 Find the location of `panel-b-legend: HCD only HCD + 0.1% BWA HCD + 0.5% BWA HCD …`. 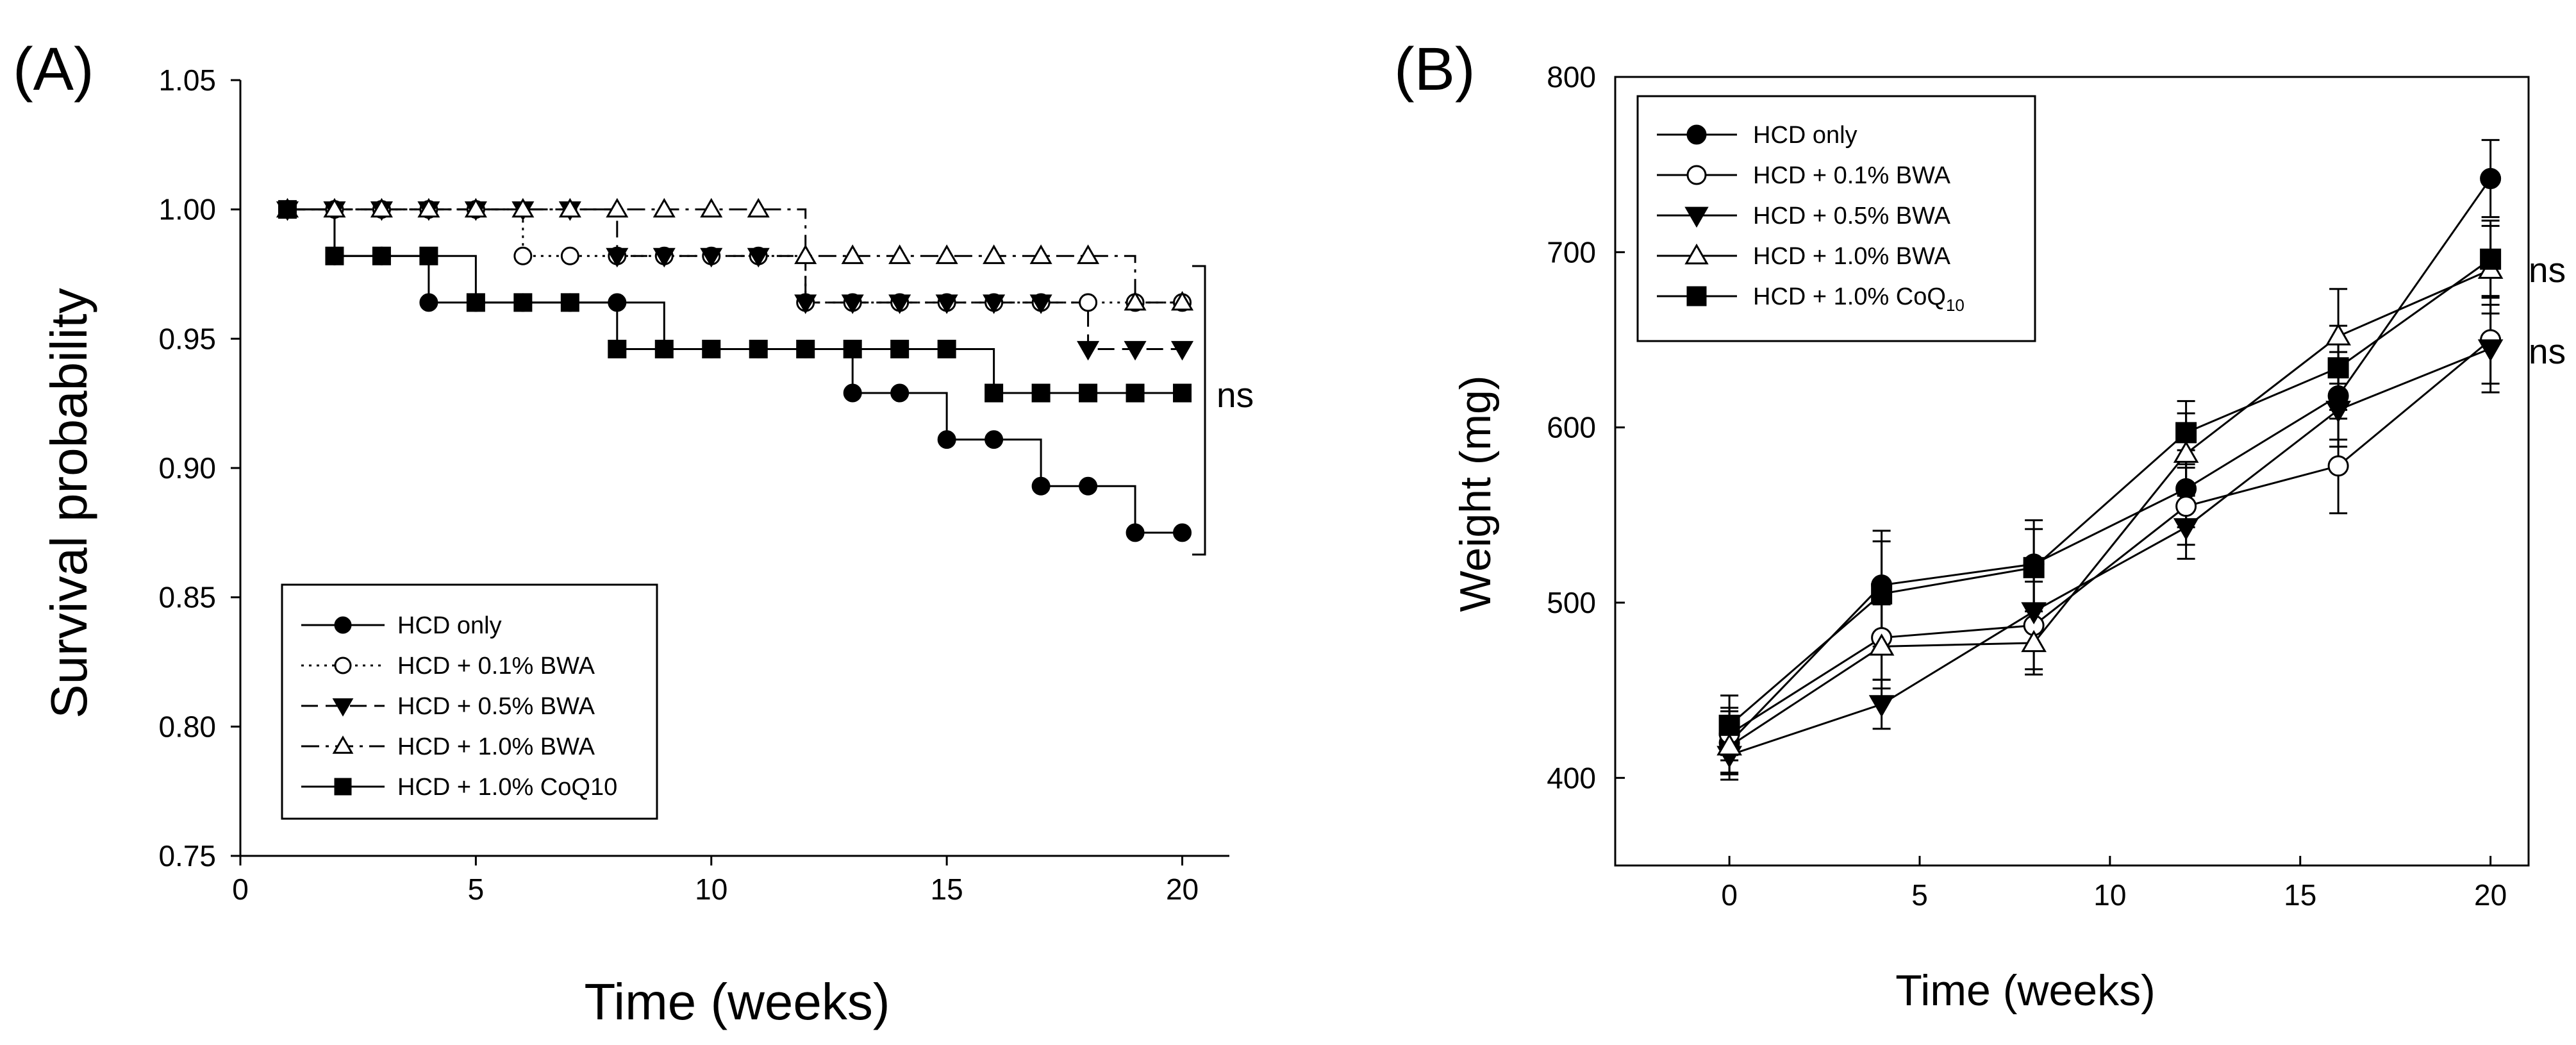

panel-b-legend: HCD only HCD + 0.1% BWA HCD + 0.5% BWA HCD … is located at coordinates (1836, 218).